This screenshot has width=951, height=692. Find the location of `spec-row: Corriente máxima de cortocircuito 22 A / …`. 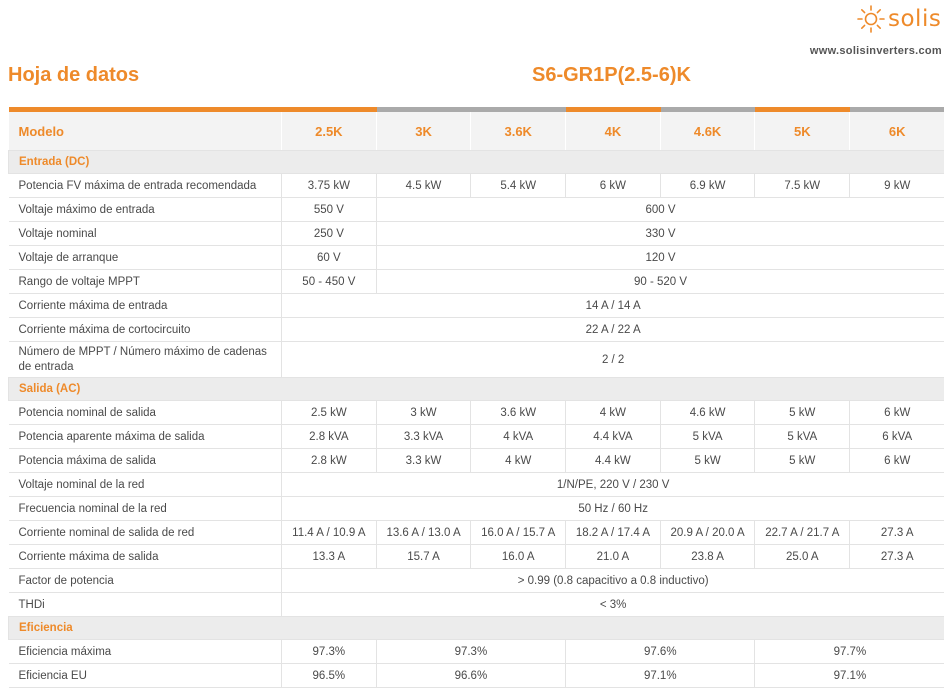

spec-row: Corriente máxima de cortocircuito 22 A / … is located at coordinates (476, 329).